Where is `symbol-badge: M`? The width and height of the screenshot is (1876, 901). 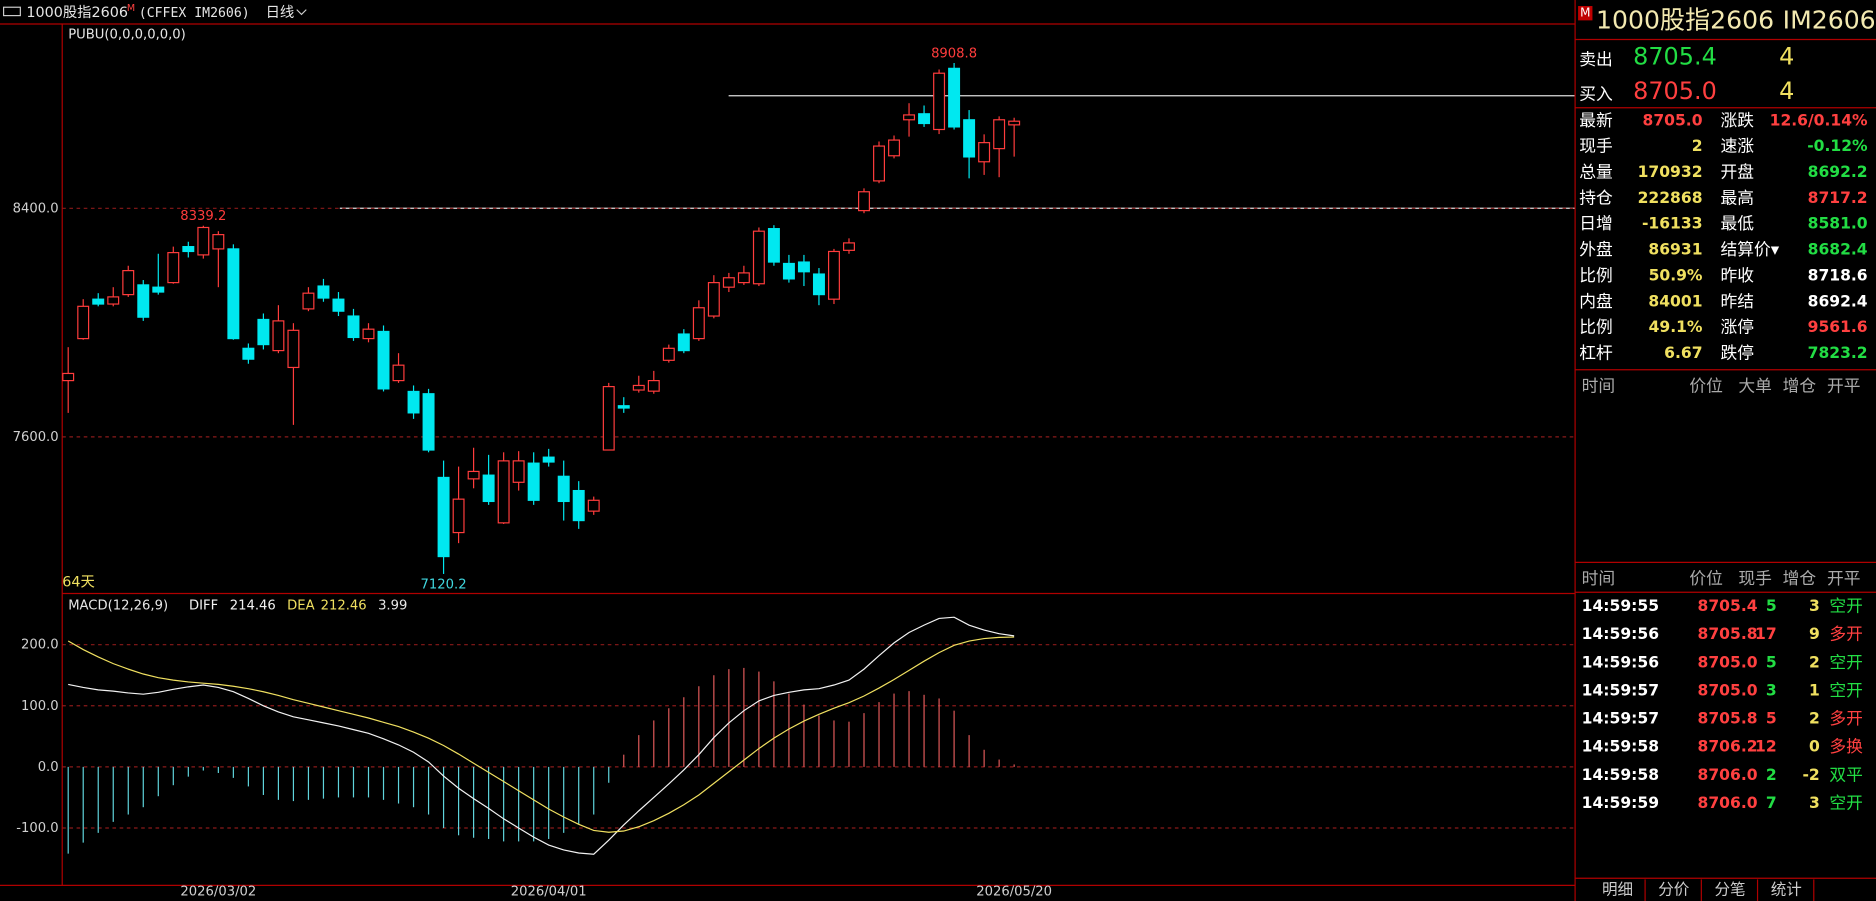 symbol-badge: M is located at coordinates (131, 8).